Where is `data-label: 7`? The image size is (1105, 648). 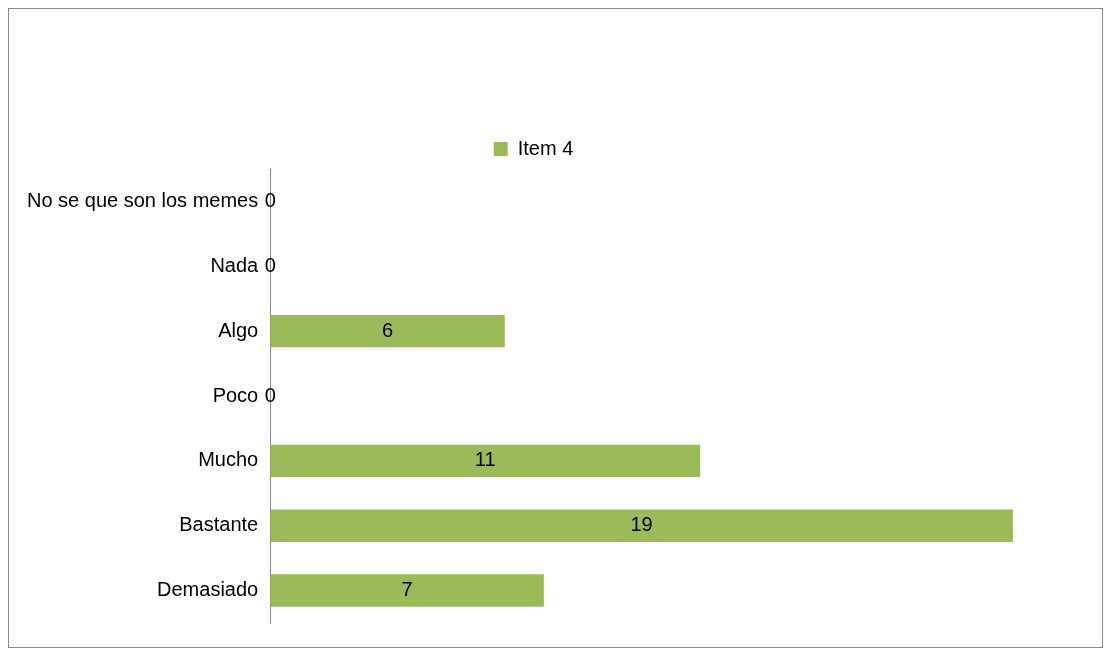
data-label: 7 is located at coordinates (407, 589).